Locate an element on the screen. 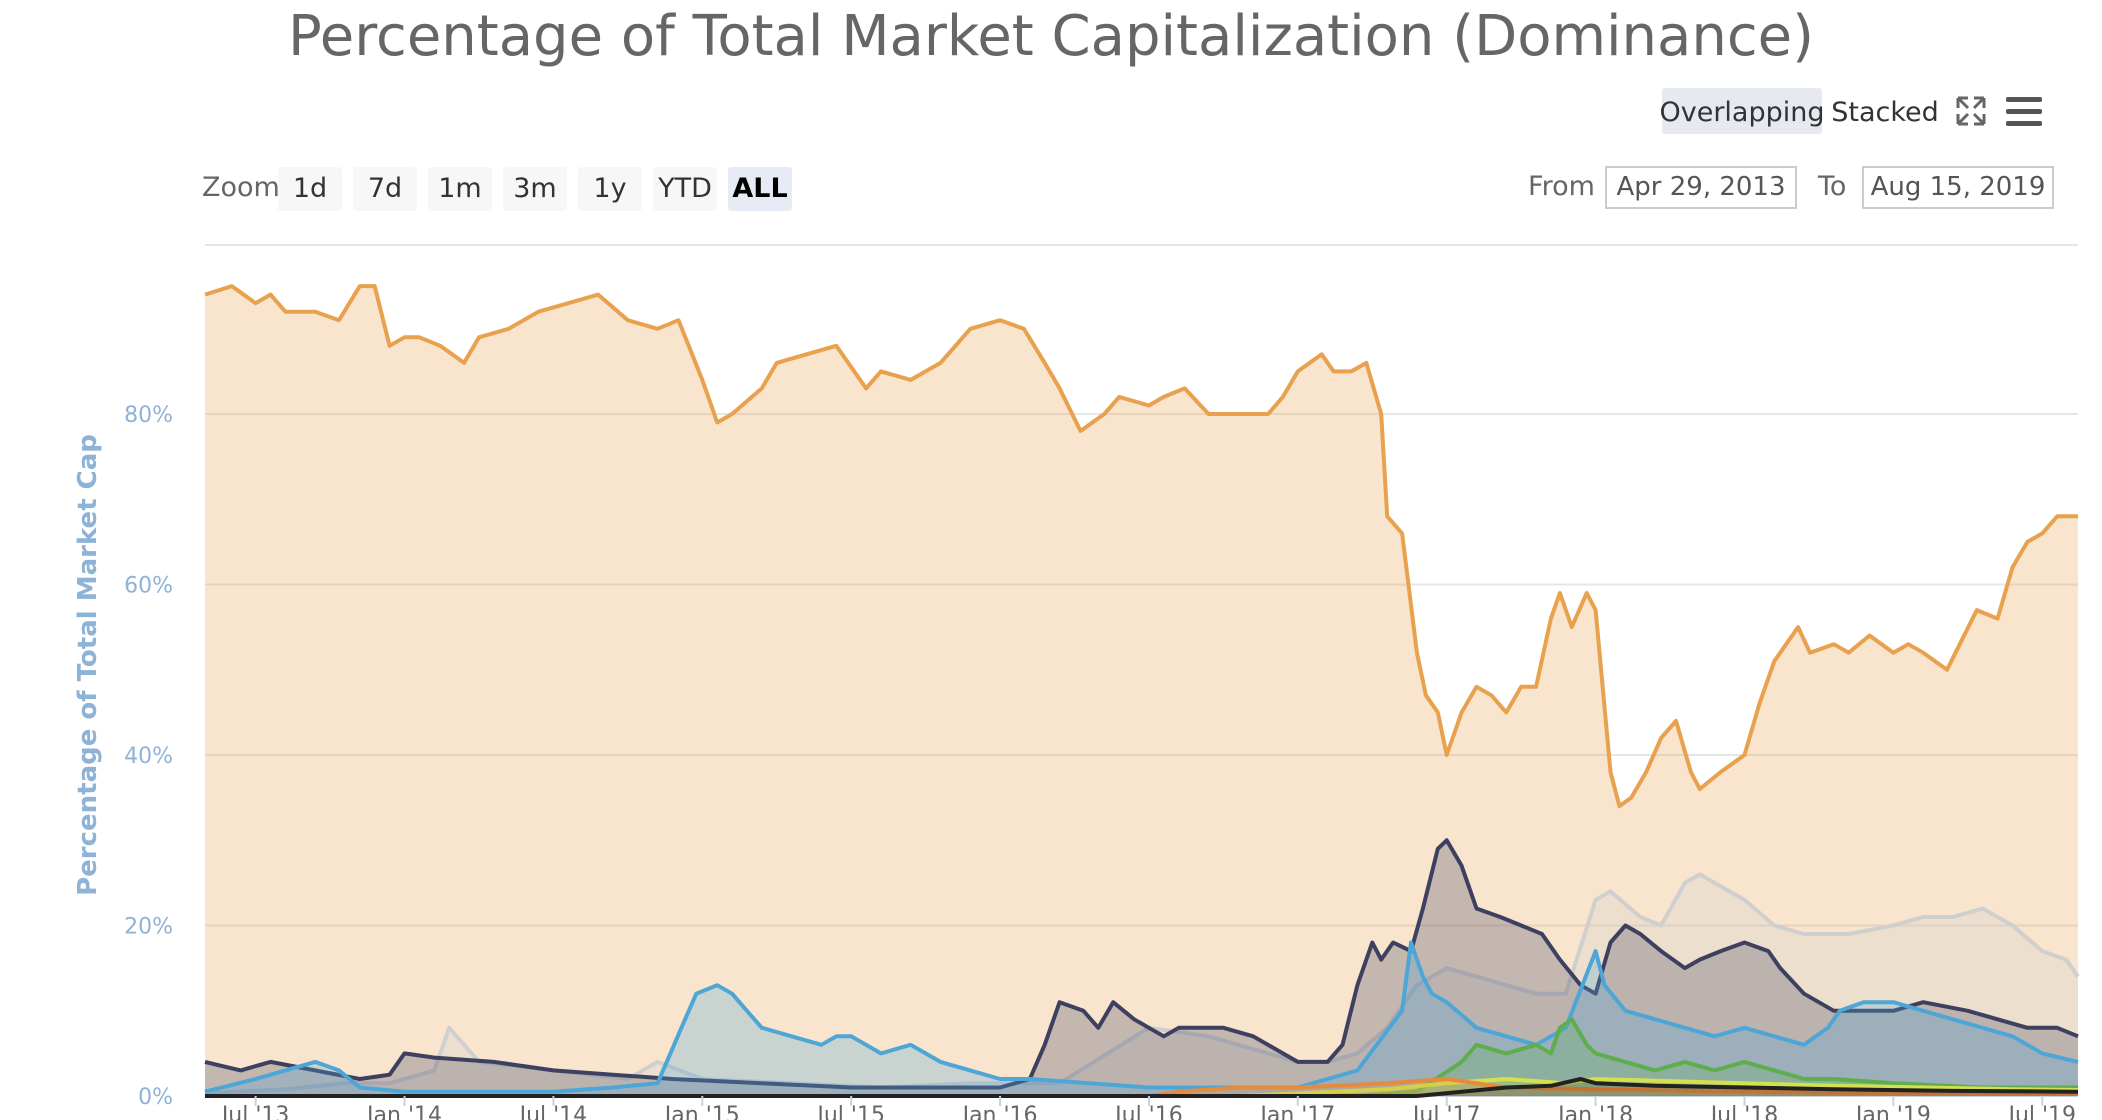  zoom-label: Zoom is located at coordinates (241, 187).